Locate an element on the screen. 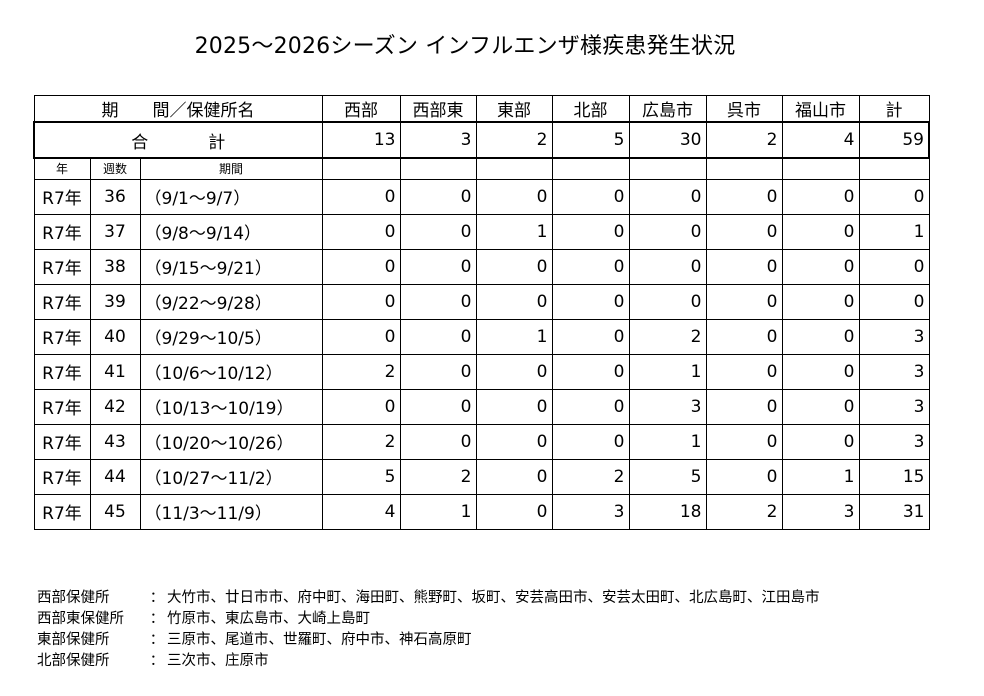 The image size is (984, 696). week-total-value: 0 is located at coordinates (894, 301).